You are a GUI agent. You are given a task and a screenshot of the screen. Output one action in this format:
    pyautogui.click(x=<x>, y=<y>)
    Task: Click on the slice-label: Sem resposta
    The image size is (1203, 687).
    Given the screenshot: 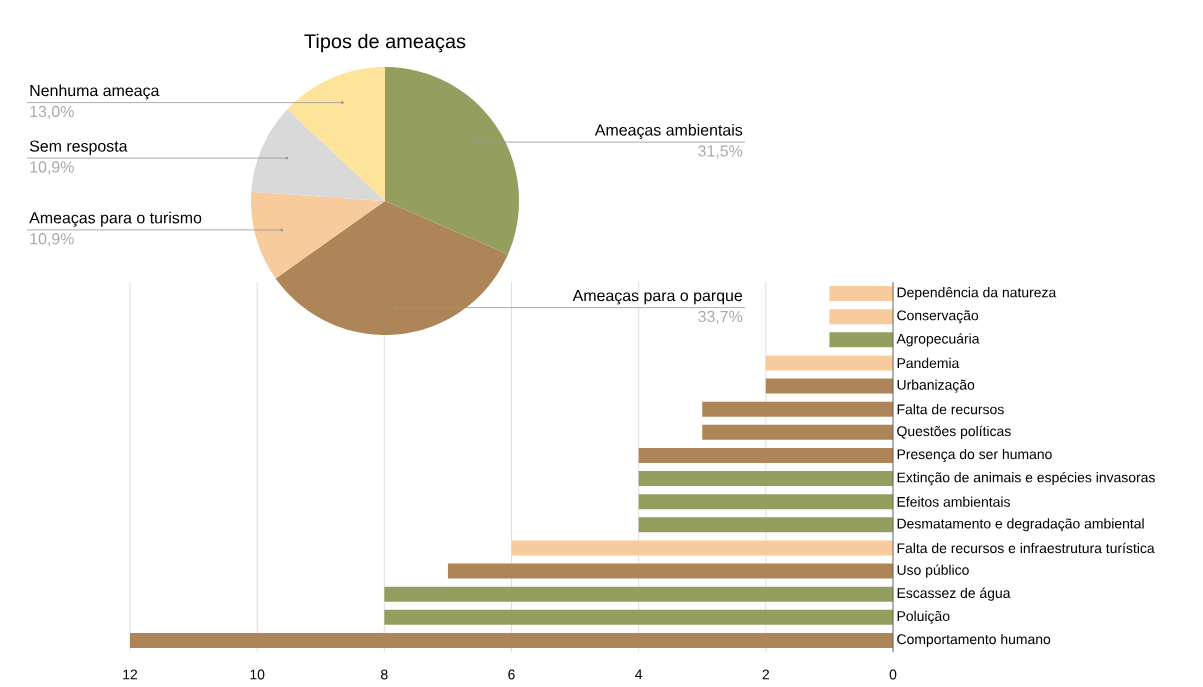 What is the action you would take?
    pyautogui.click(x=78, y=147)
    